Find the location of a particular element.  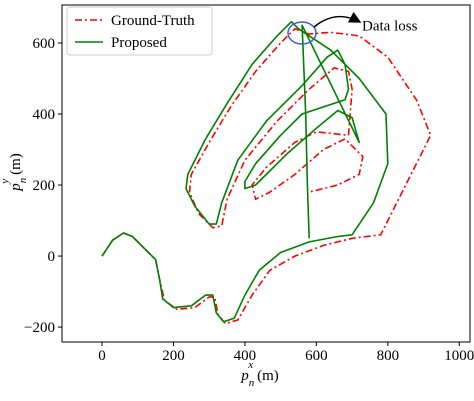

x-tick-label: 600 is located at coordinates (316, 356).